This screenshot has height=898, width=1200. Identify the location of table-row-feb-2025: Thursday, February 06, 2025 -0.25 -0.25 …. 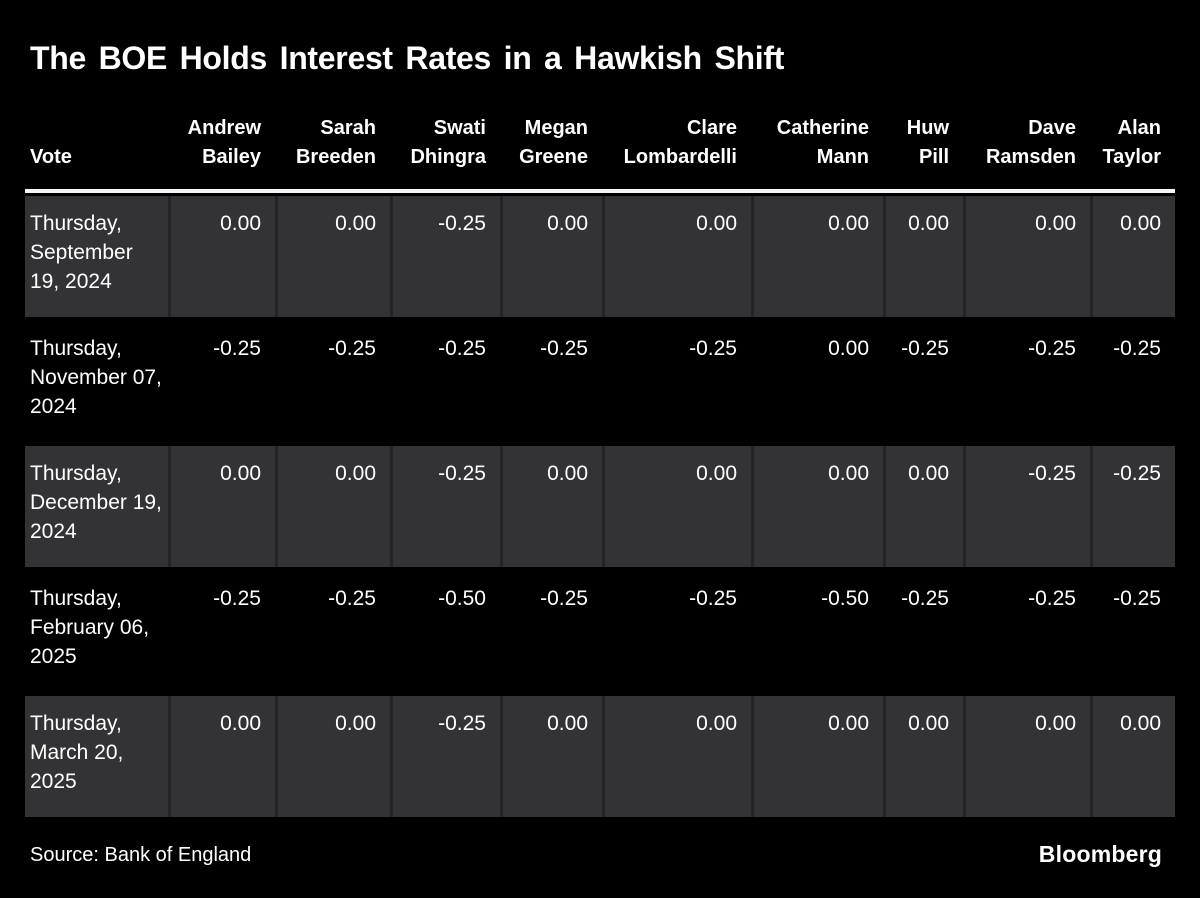
(600, 631).